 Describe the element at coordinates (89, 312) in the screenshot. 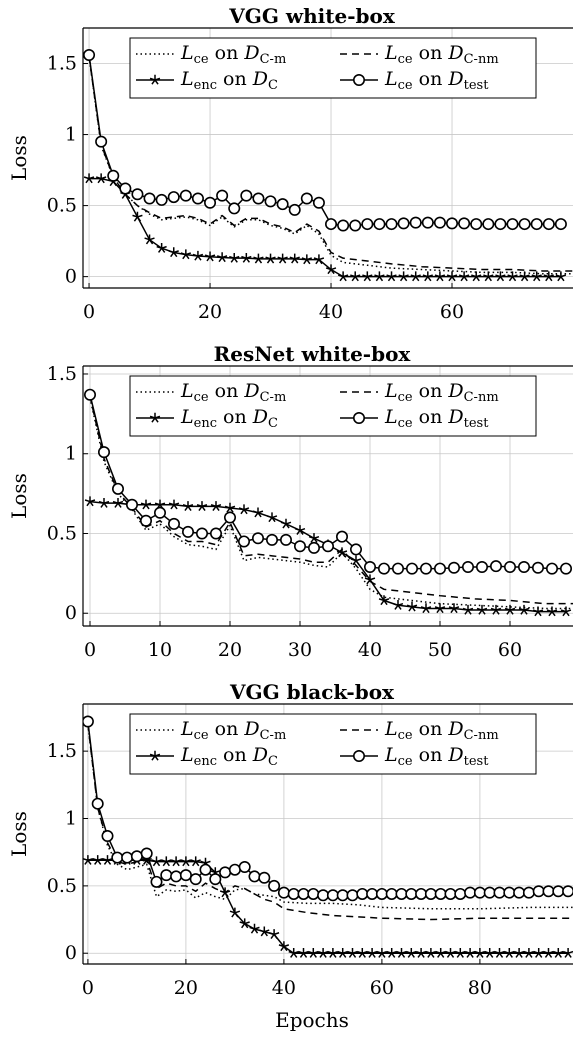

I see `x-tick-label: 0` at that location.